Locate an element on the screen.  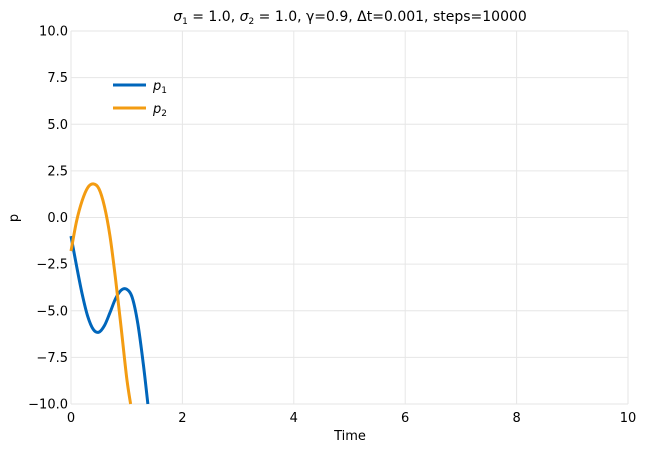
y-tick-label: −2.5 is located at coordinates (52, 265).